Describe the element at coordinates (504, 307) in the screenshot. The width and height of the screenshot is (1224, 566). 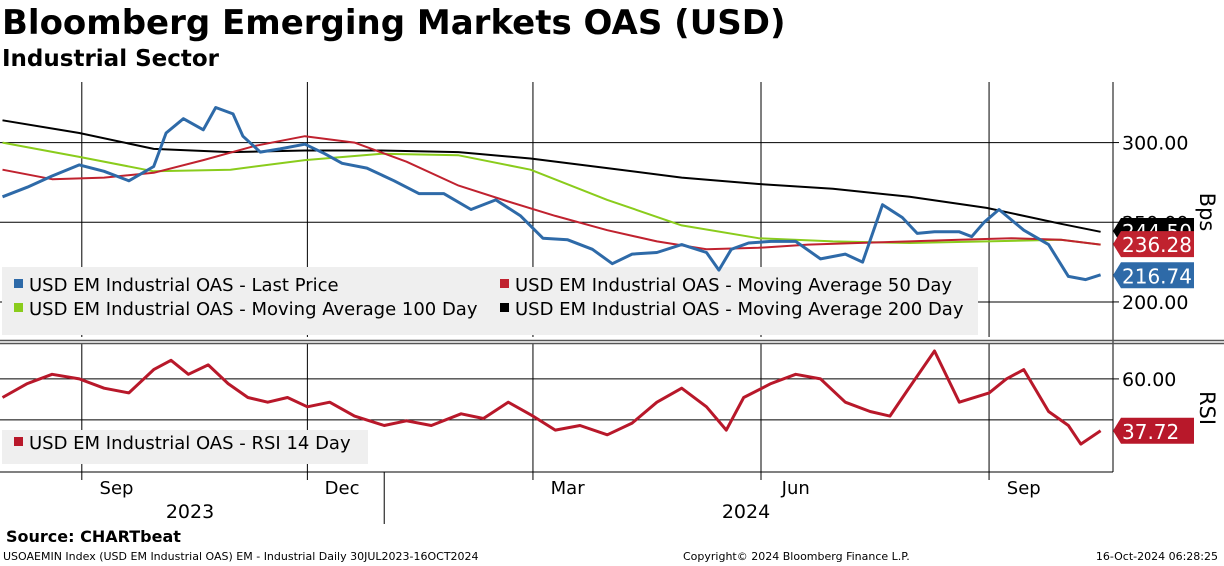
I see `legend-swatch-usd-em-industrial-oas-moving-average-200-day` at that location.